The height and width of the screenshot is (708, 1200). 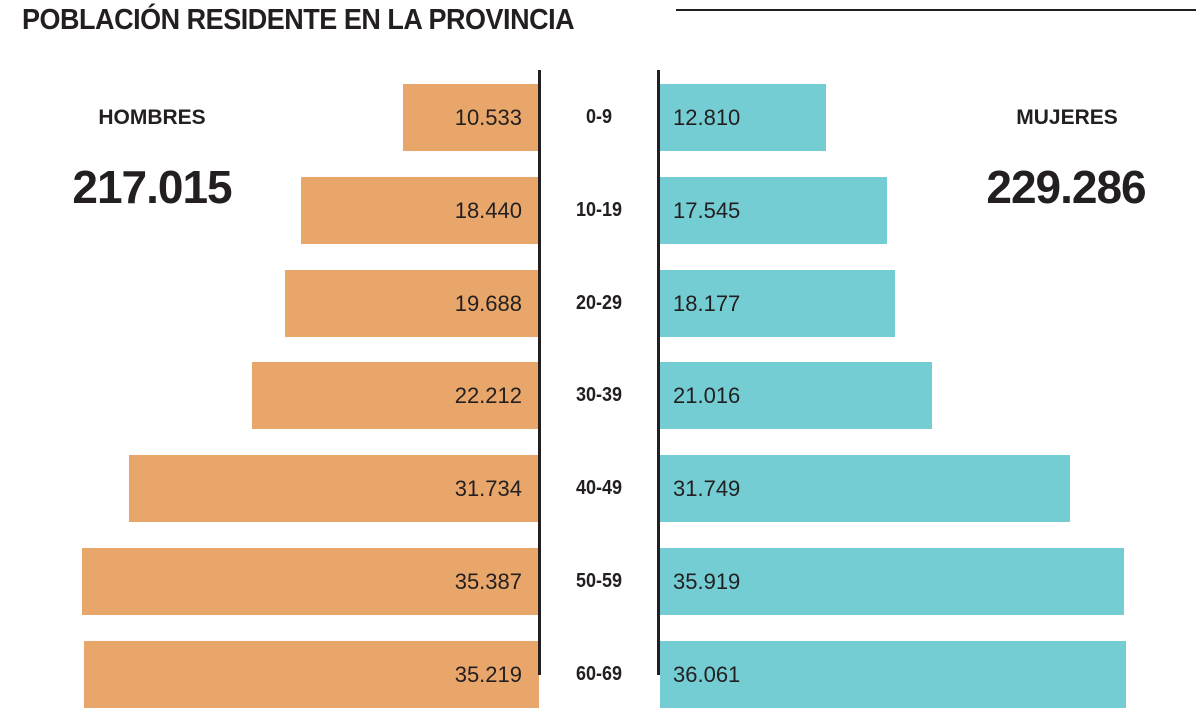 What do you see at coordinates (599, 395) in the screenshot?
I see `age-group-label: 30-39` at bounding box center [599, 395].